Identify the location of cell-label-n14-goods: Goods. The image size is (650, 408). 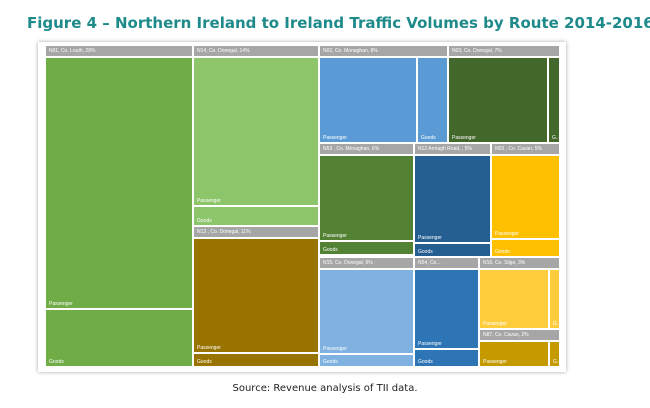
(204, 221).